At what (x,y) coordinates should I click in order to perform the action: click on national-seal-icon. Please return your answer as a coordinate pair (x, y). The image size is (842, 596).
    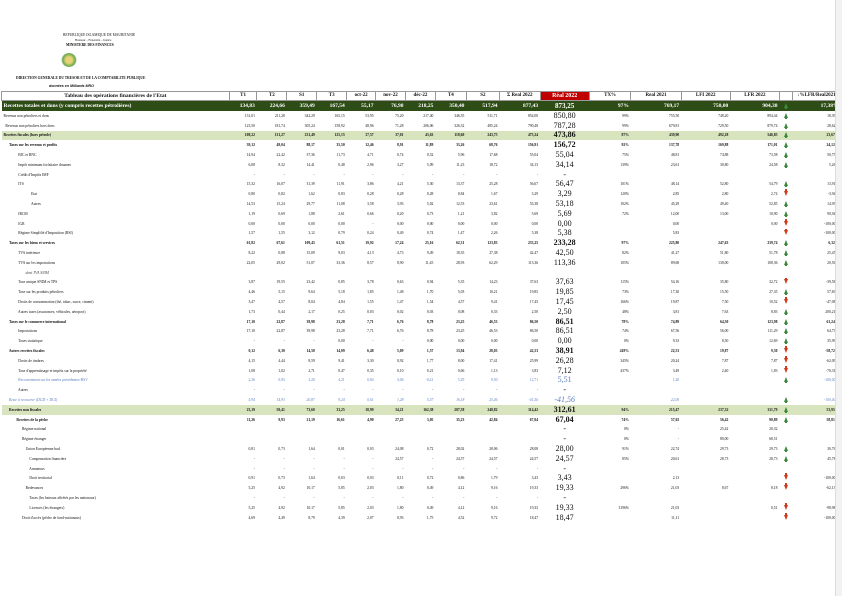
    Looking at the image, I should click on (69, 60).